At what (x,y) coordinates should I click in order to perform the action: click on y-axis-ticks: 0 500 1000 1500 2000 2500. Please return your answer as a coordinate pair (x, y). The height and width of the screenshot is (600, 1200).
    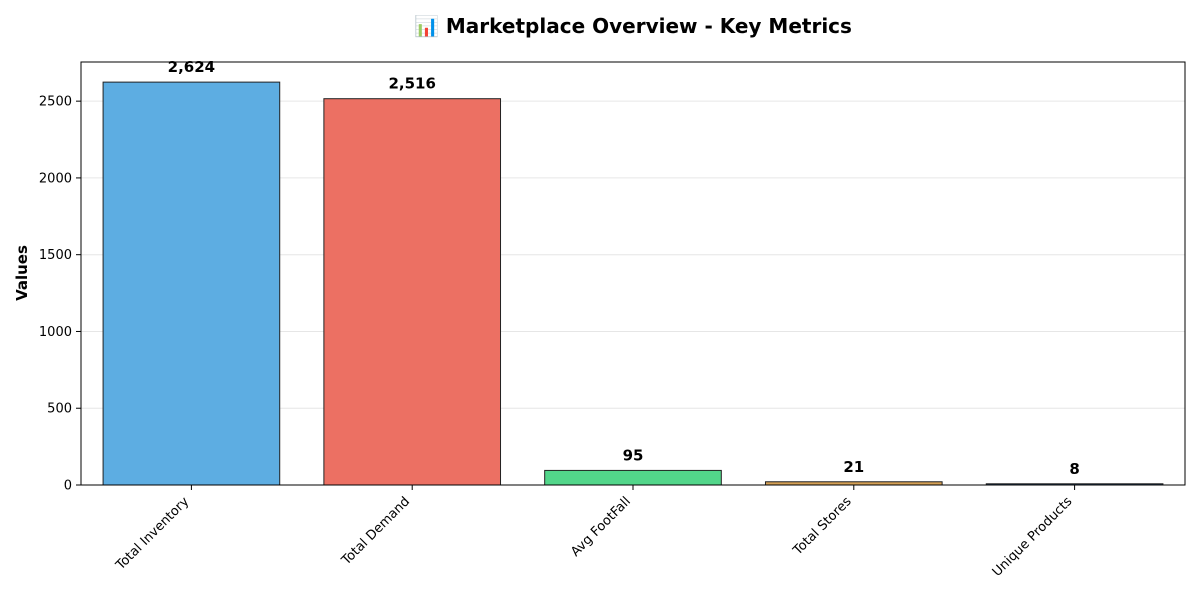
    Looking at the image, I should click on (60, 294).